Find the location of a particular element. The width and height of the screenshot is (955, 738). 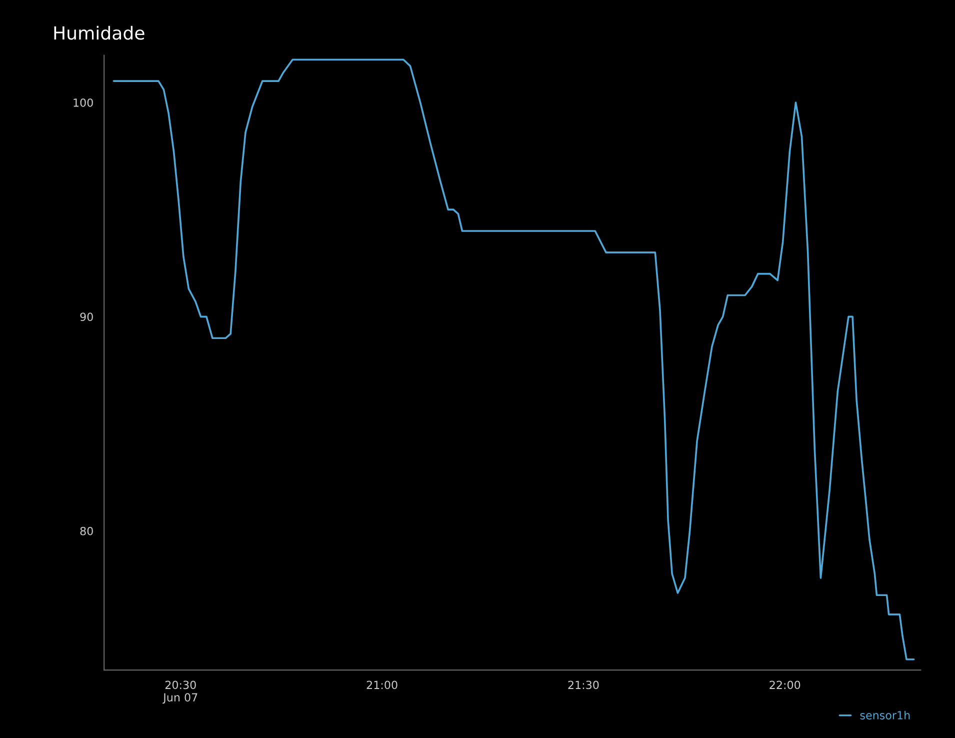

x-tick-label: 22:00 is located at coordinates (785, 685).